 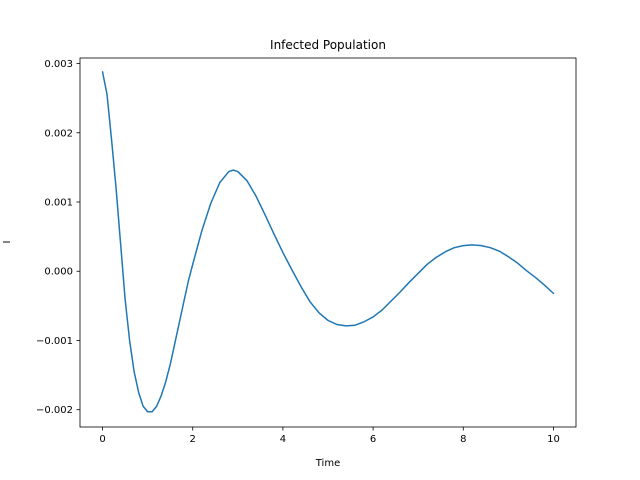 What do you see at coordinates (553, 439) in the screenshot?
I see `x-tick-label: 10` at bounding box center [553, 439].